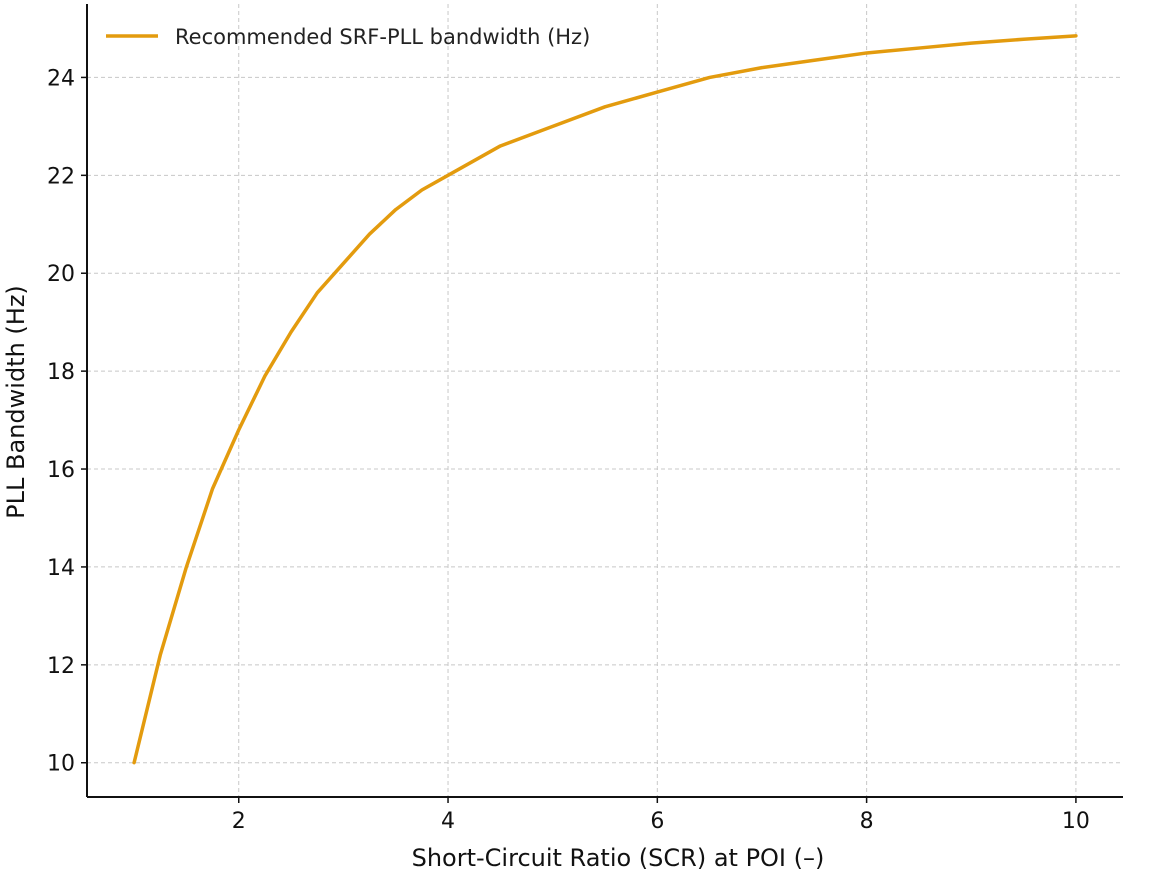 The height and width of the screenshot is (872, 1155). What do you see at coordinates (61, 78) in the screenshot?
I see `y-tick-label: 24` at bounding box center [61, 78].